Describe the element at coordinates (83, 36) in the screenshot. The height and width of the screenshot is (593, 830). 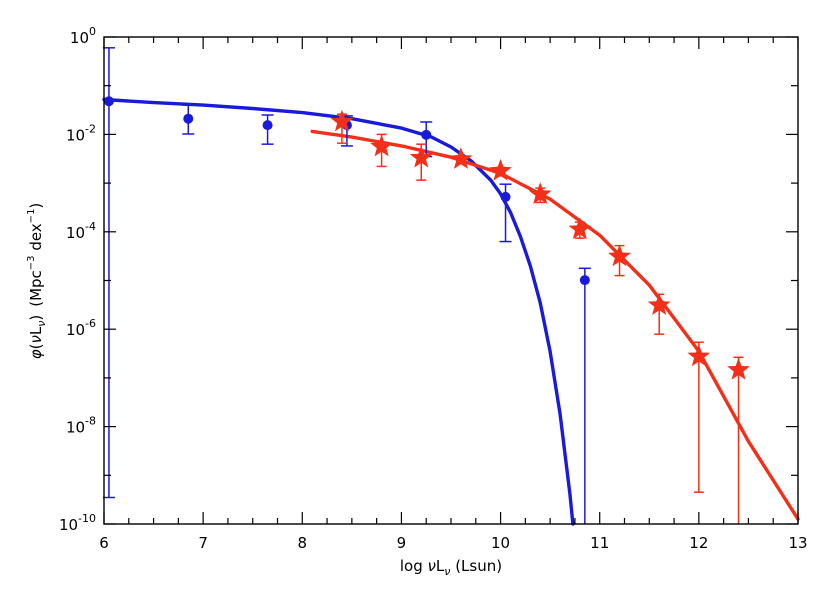
I see `y-tick-label: 10⁰` at that location.